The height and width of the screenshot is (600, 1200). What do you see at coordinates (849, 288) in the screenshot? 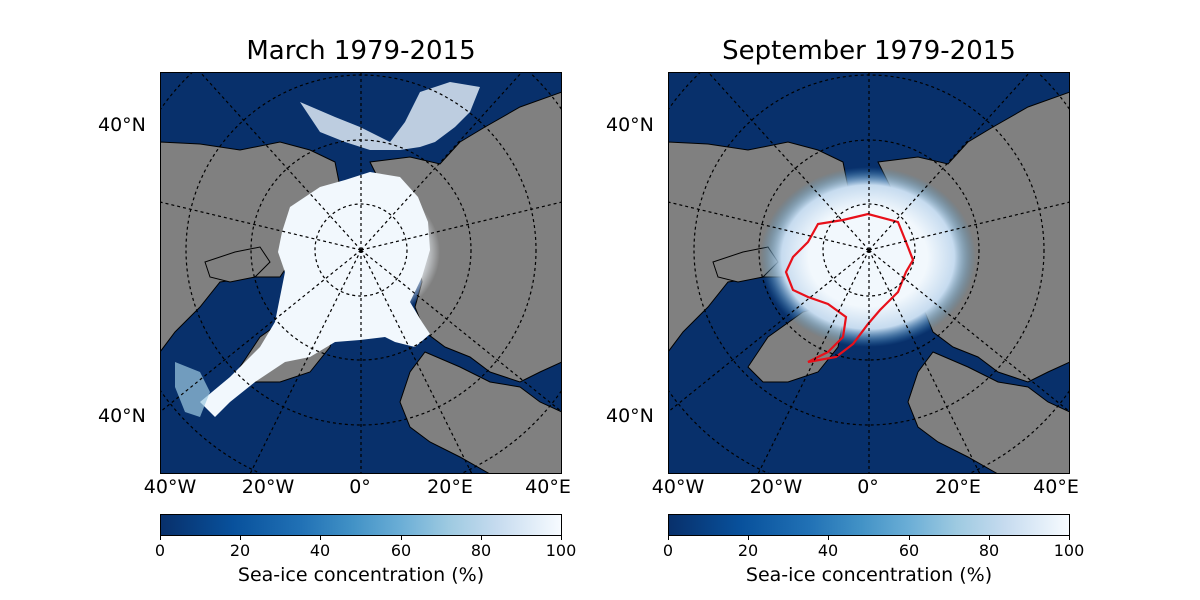
I see `ice-extent-contour` at bounding box center [849, 288].